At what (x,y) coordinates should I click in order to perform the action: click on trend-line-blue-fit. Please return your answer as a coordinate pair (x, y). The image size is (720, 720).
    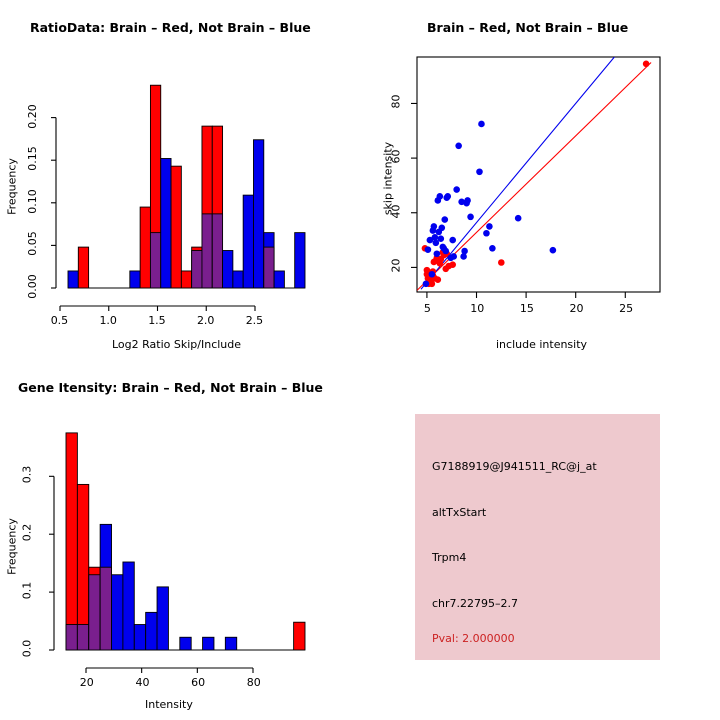
    Looking at the image, I should click on (517, 173).